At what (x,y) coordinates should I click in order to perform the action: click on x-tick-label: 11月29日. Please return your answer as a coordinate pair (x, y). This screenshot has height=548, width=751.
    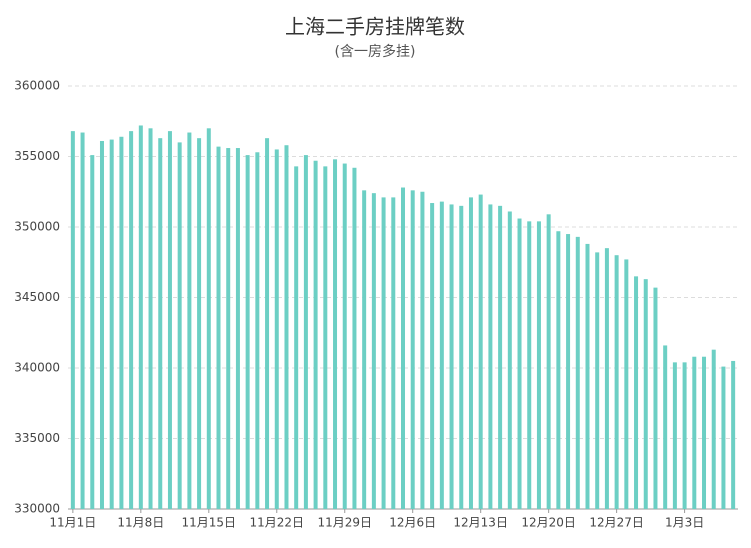
    Looking at the image, I should click on (344, 523).